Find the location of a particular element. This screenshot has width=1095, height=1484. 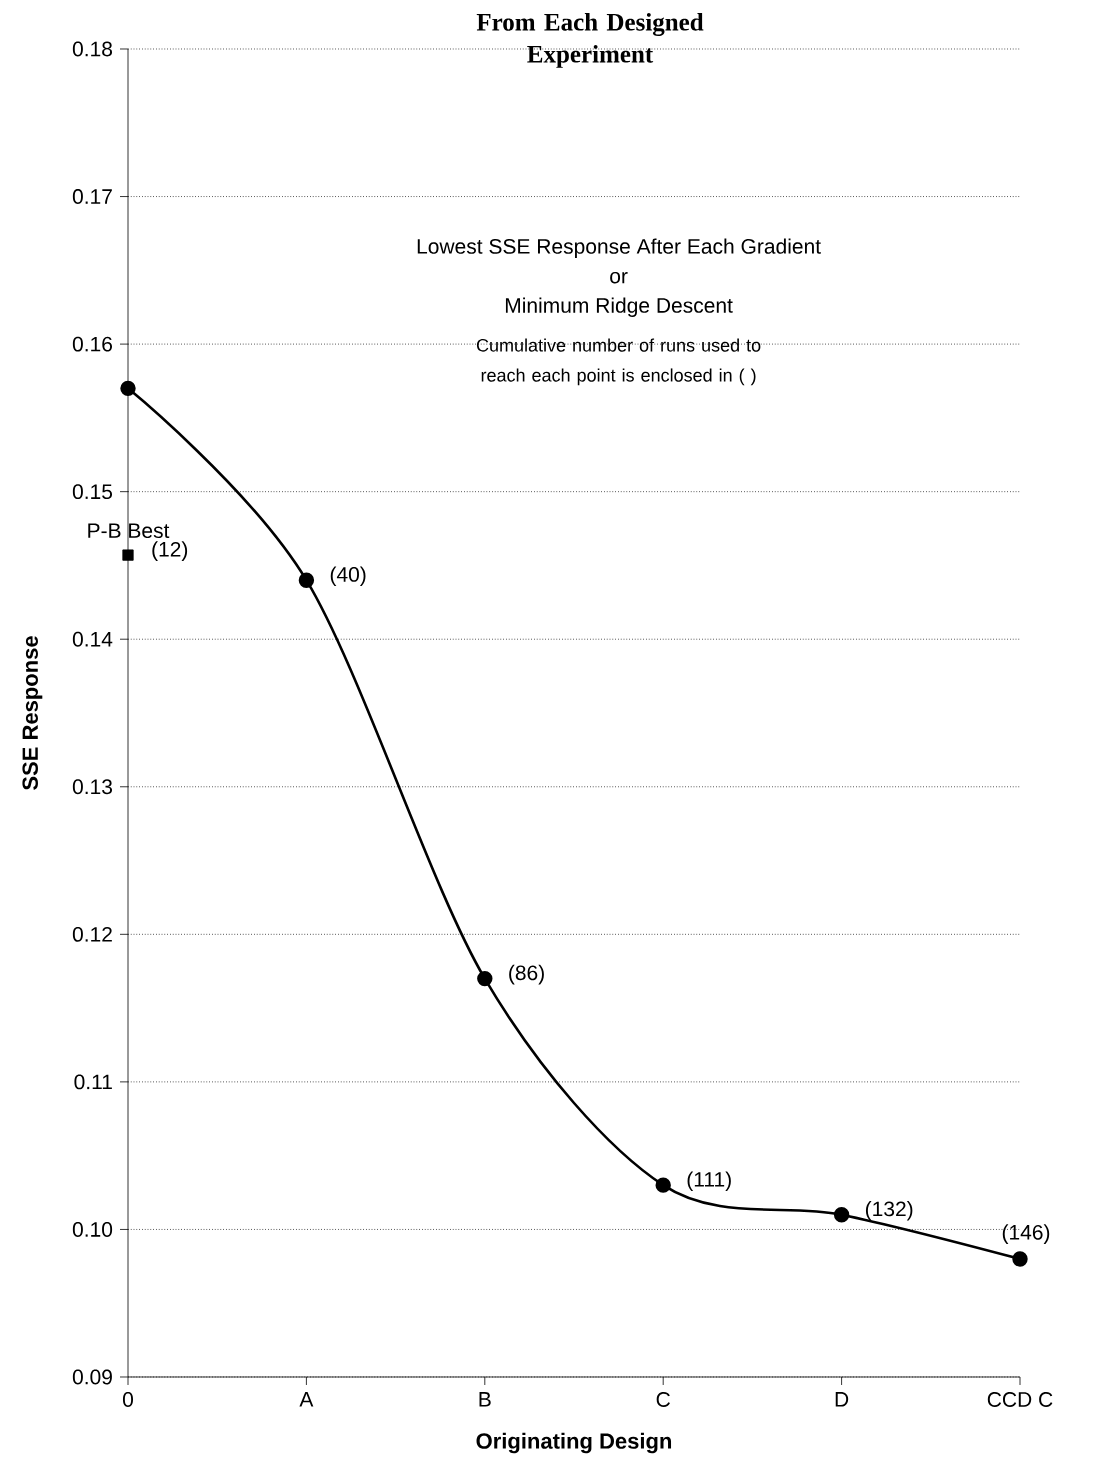

y-tick-label: 0.16 is located at coordinates (92, 344).